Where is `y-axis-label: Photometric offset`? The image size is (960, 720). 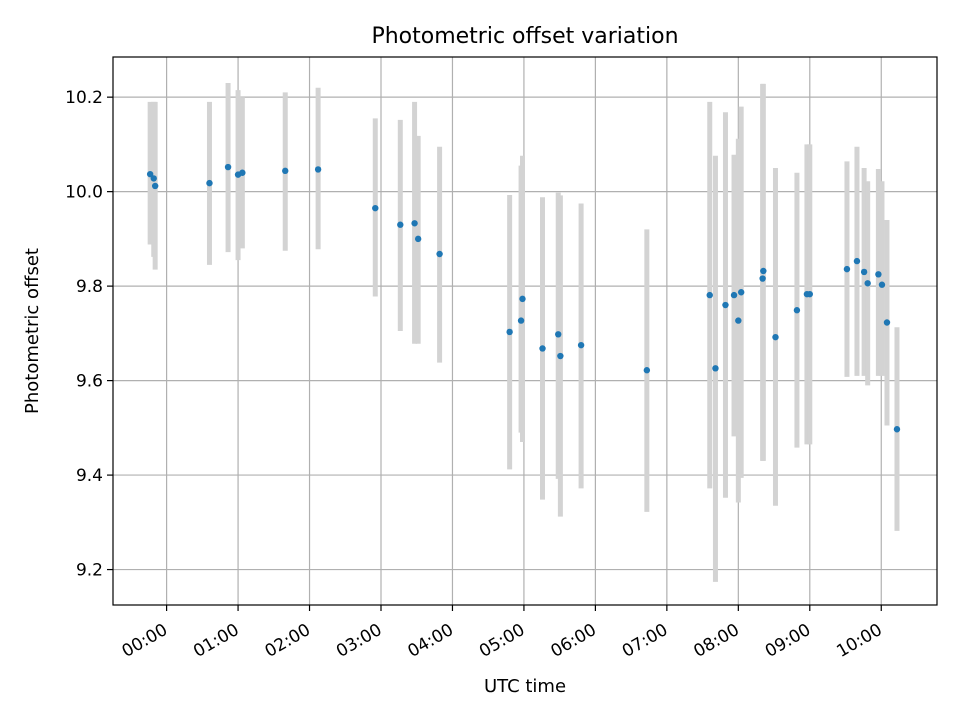
y-axis-label: Photometric offset is located at coordinates (32, 331).